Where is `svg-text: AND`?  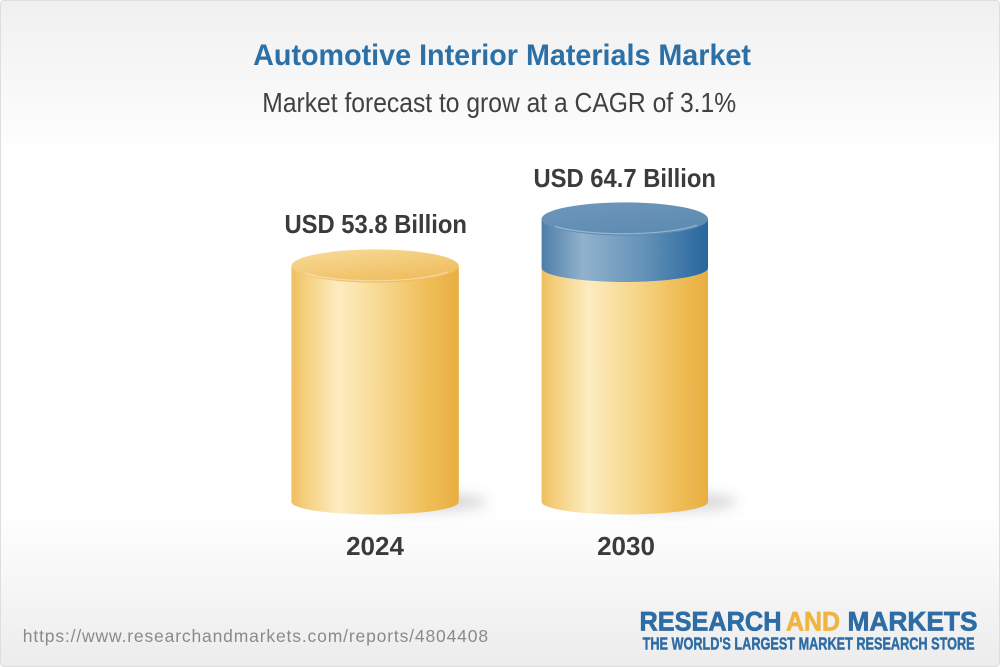
svg-text: AND is located at coordinates (813, 621).